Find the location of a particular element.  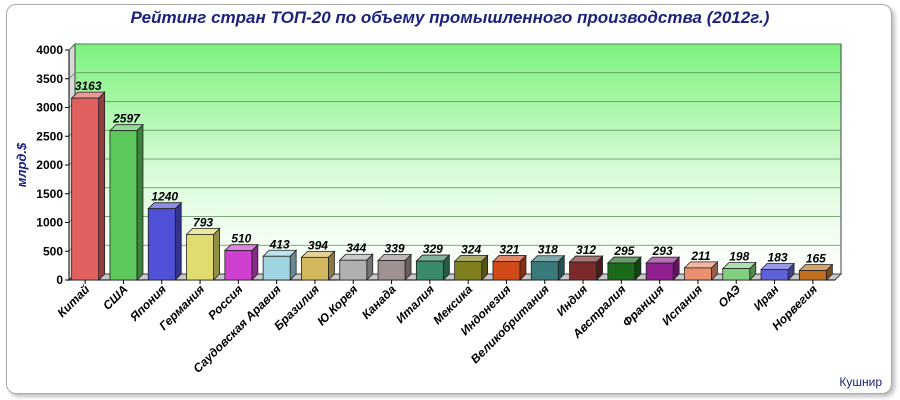

x-tick-label: Испания is located at coordinates (682, 305).